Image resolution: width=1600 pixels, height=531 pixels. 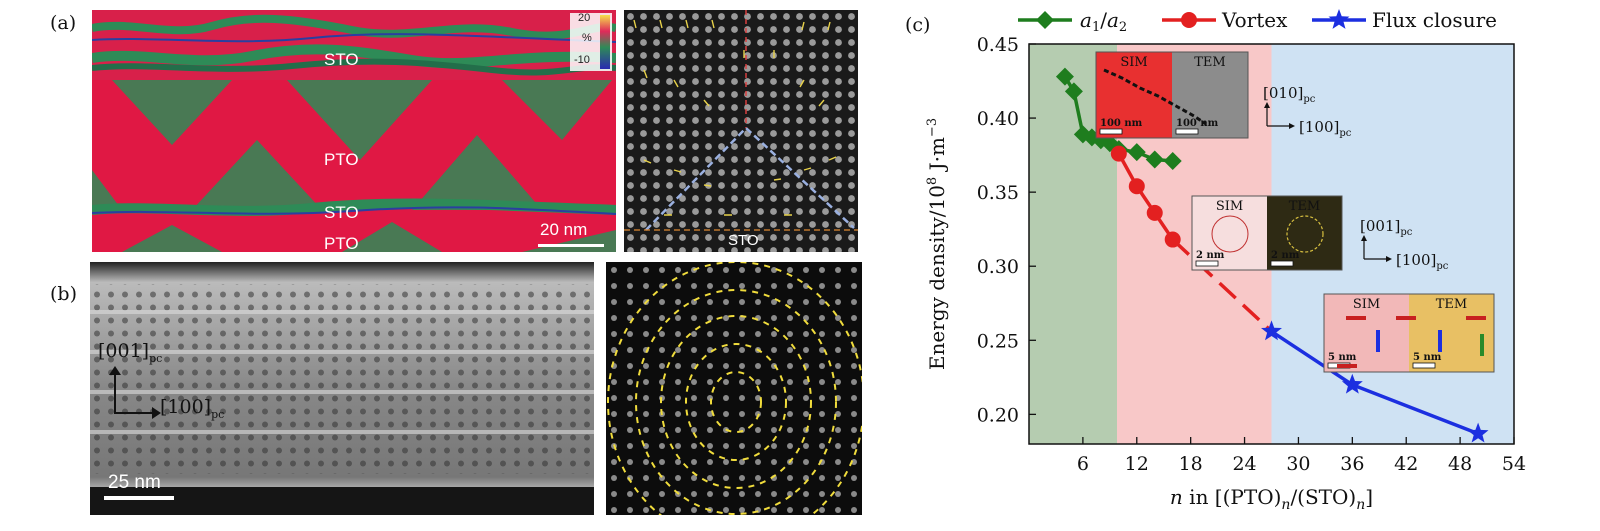 What do you see at coordinates (1222, 285) in the screenshot?
I see `series-line-vortex` at bounding box center [1222, 285].